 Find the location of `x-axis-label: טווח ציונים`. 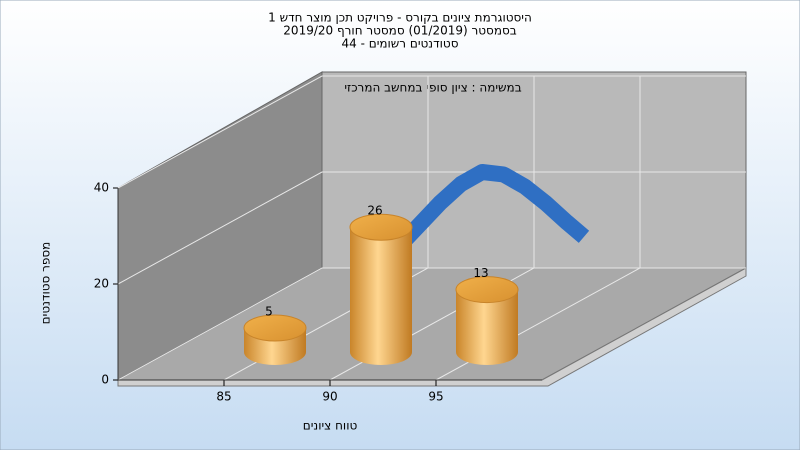

x-axis-label: טווח ציונים is located at coordinates (330, 426).